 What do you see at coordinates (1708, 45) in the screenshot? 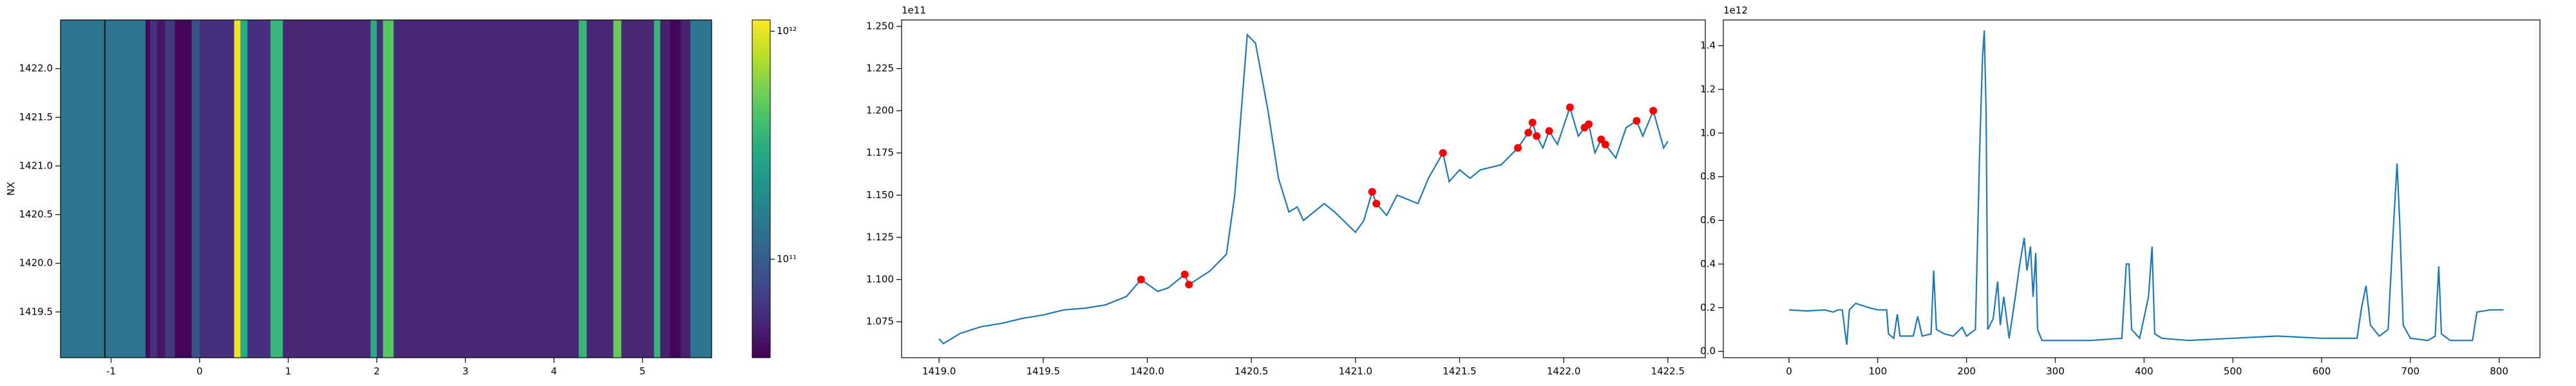
I see `y-tick-label: 1.4` at bounding box center [1708, 45].